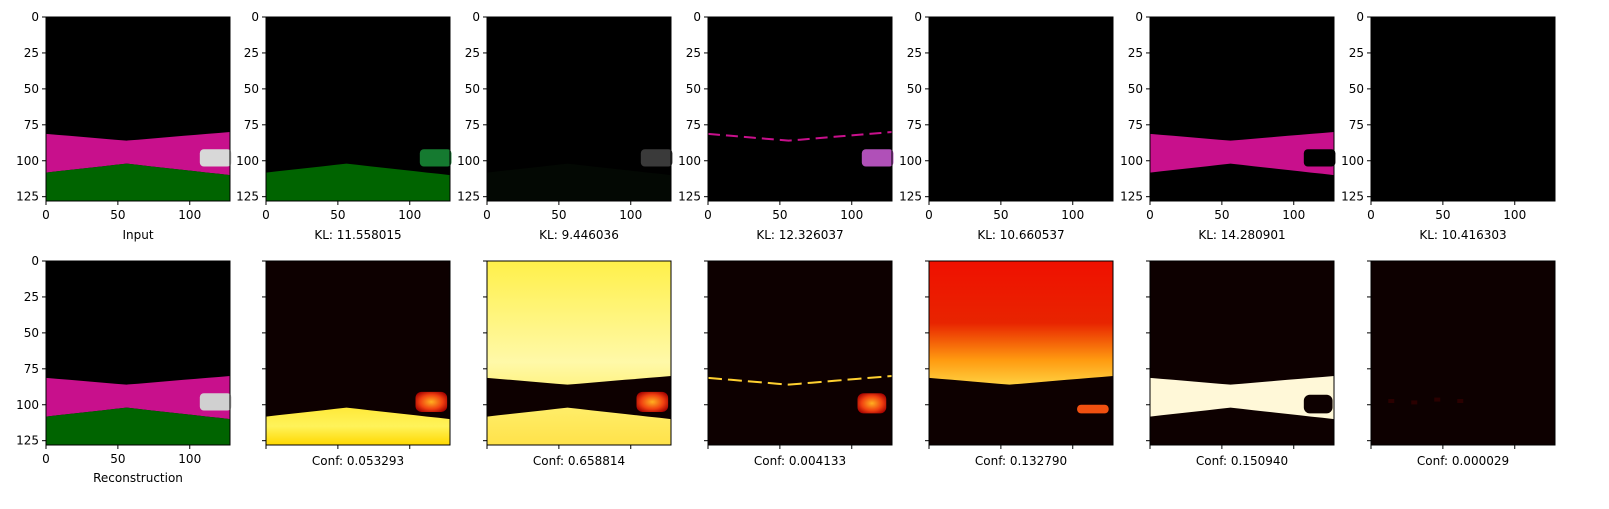  Describe the element at coordinates (1463, 461) in the screenshot. I see `panel-caption: Conf: 0.000029` at that location.